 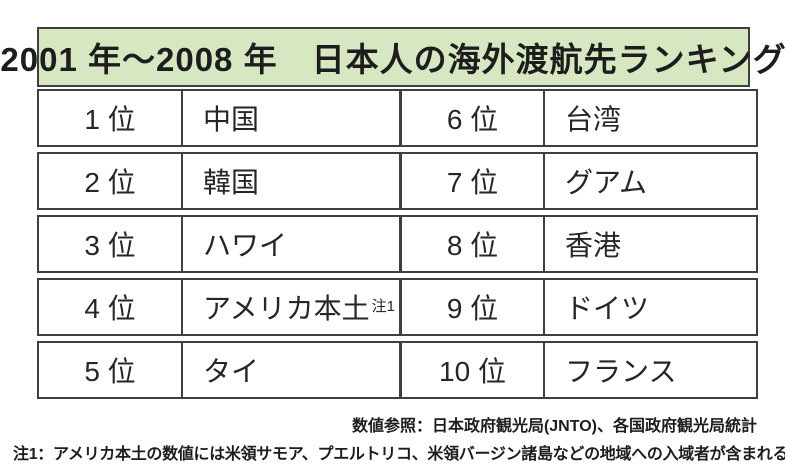 I want to click on destination-cell: 中国, so click(x=290, y=118).